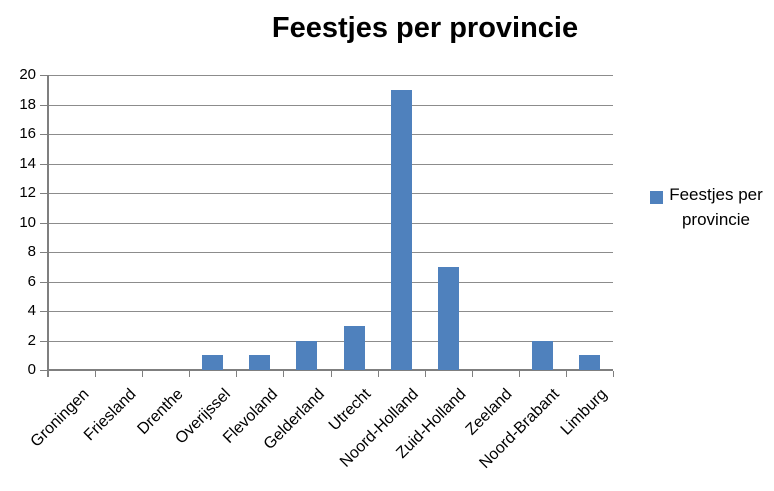  Describe the element at coordinates (448, 318) in the screenshot. I see `bar-zuid-holland` at that location.